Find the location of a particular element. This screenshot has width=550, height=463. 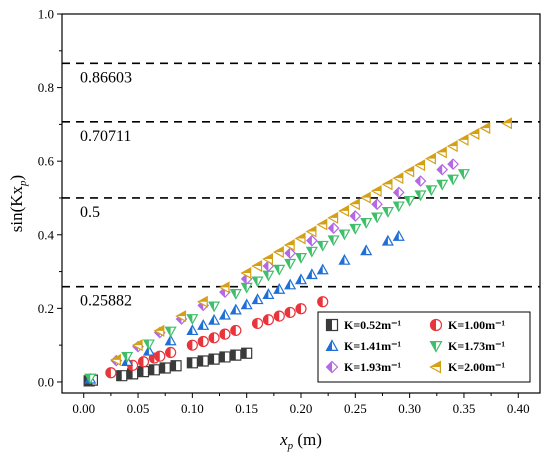

x-axis-title-subscript: p is located at coordinates (290, 446).